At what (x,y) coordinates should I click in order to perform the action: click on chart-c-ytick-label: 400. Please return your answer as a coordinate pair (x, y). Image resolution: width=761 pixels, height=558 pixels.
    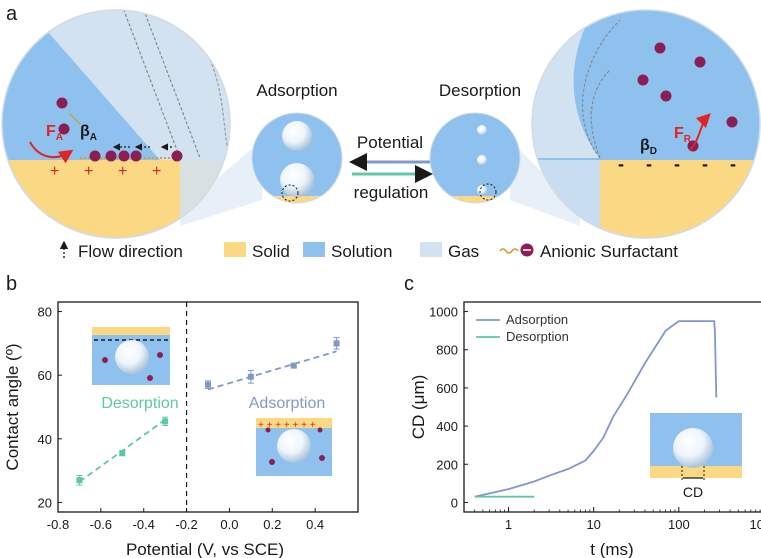
    Looking at the image, I should click on (447, 426).